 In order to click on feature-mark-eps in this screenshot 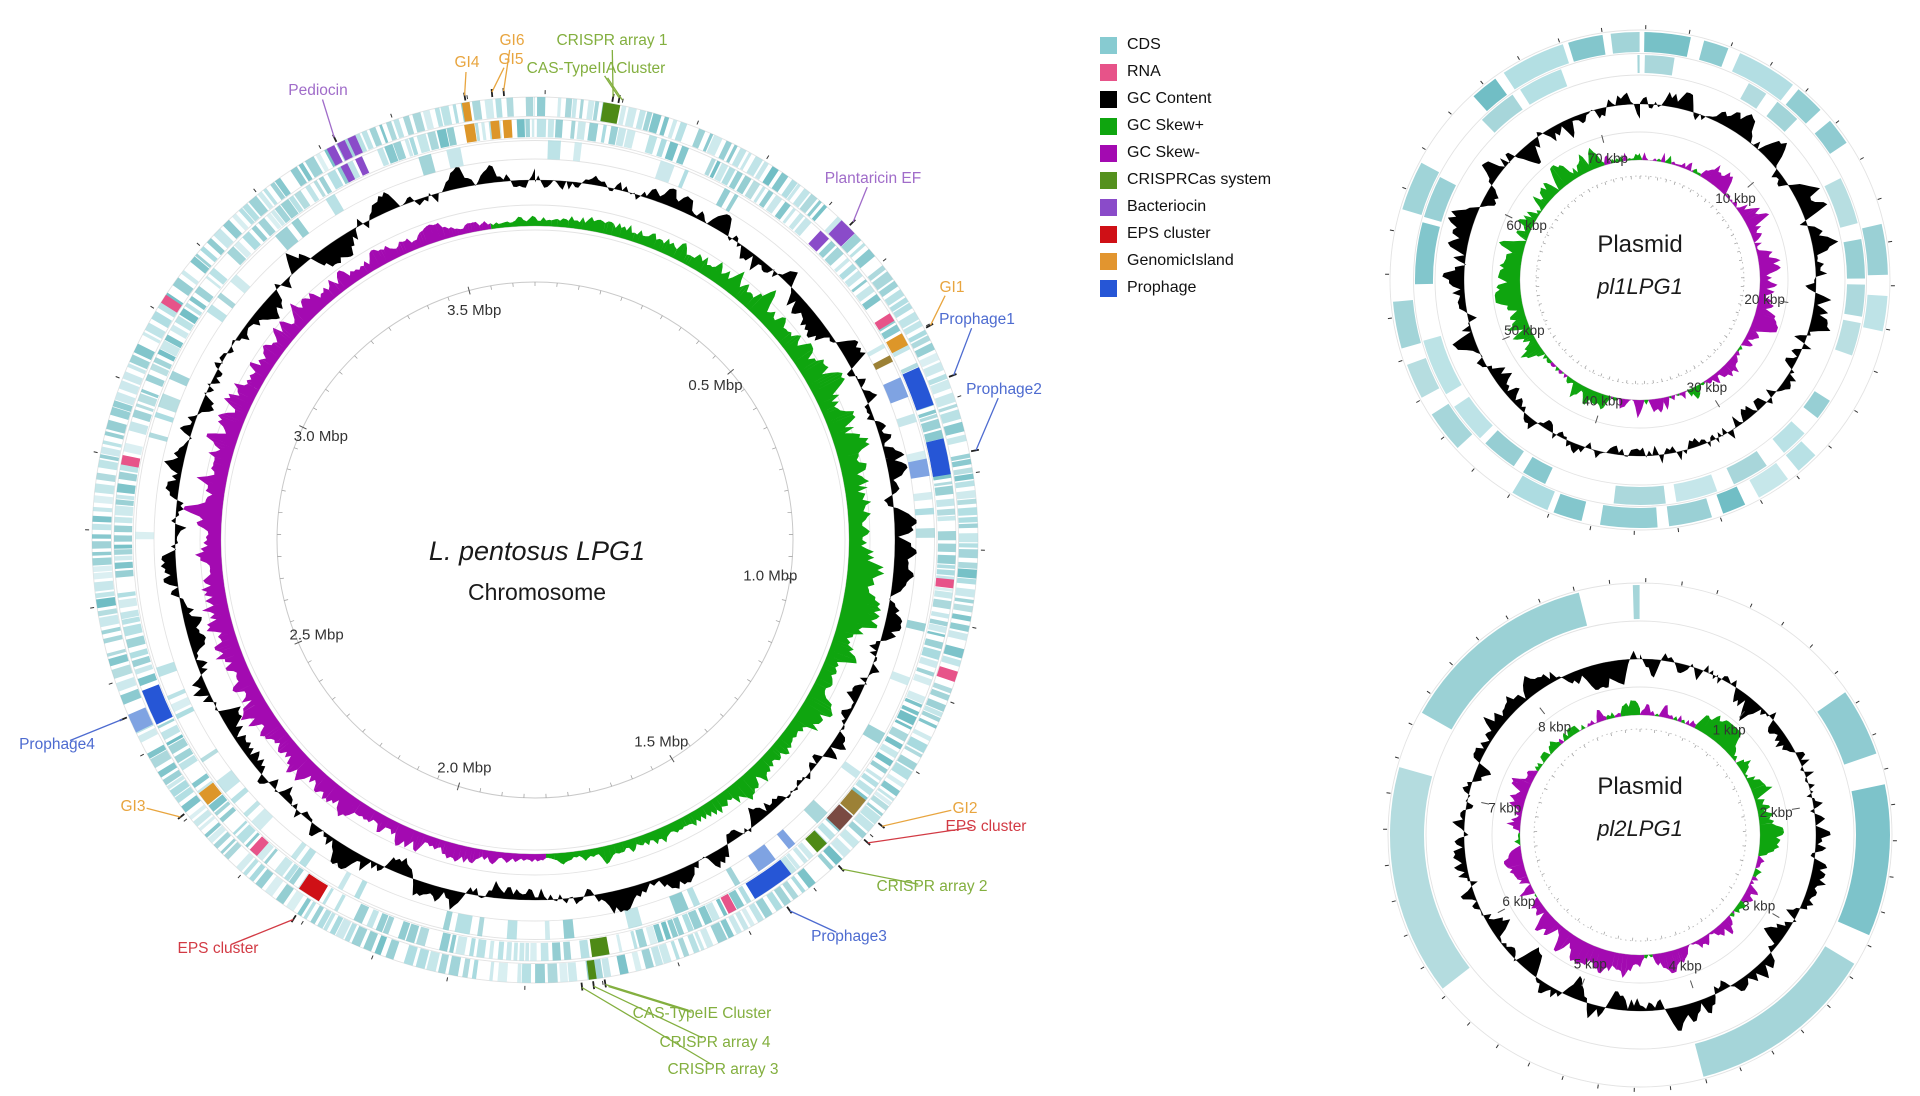, I will do `click(313, 887)`.